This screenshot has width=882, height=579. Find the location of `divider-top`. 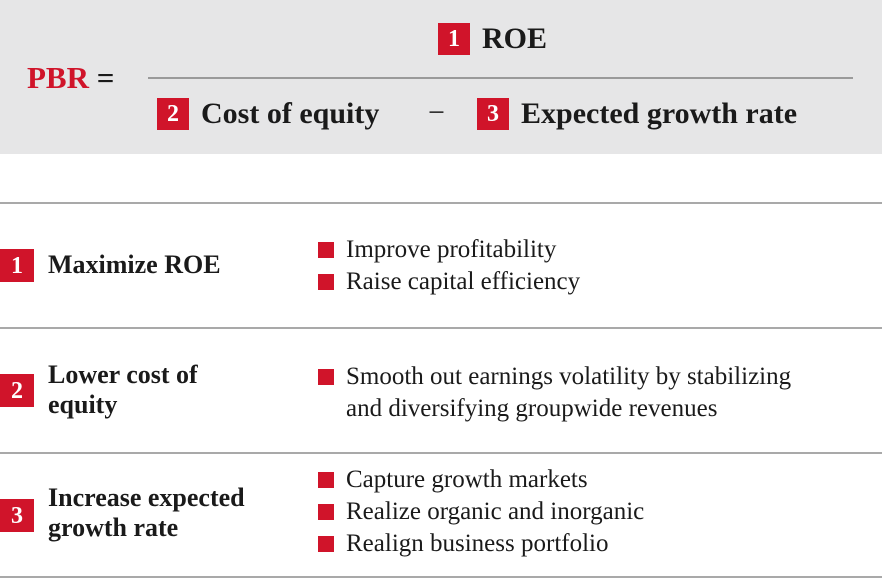

divider-top is located at coordinates (441, 203).